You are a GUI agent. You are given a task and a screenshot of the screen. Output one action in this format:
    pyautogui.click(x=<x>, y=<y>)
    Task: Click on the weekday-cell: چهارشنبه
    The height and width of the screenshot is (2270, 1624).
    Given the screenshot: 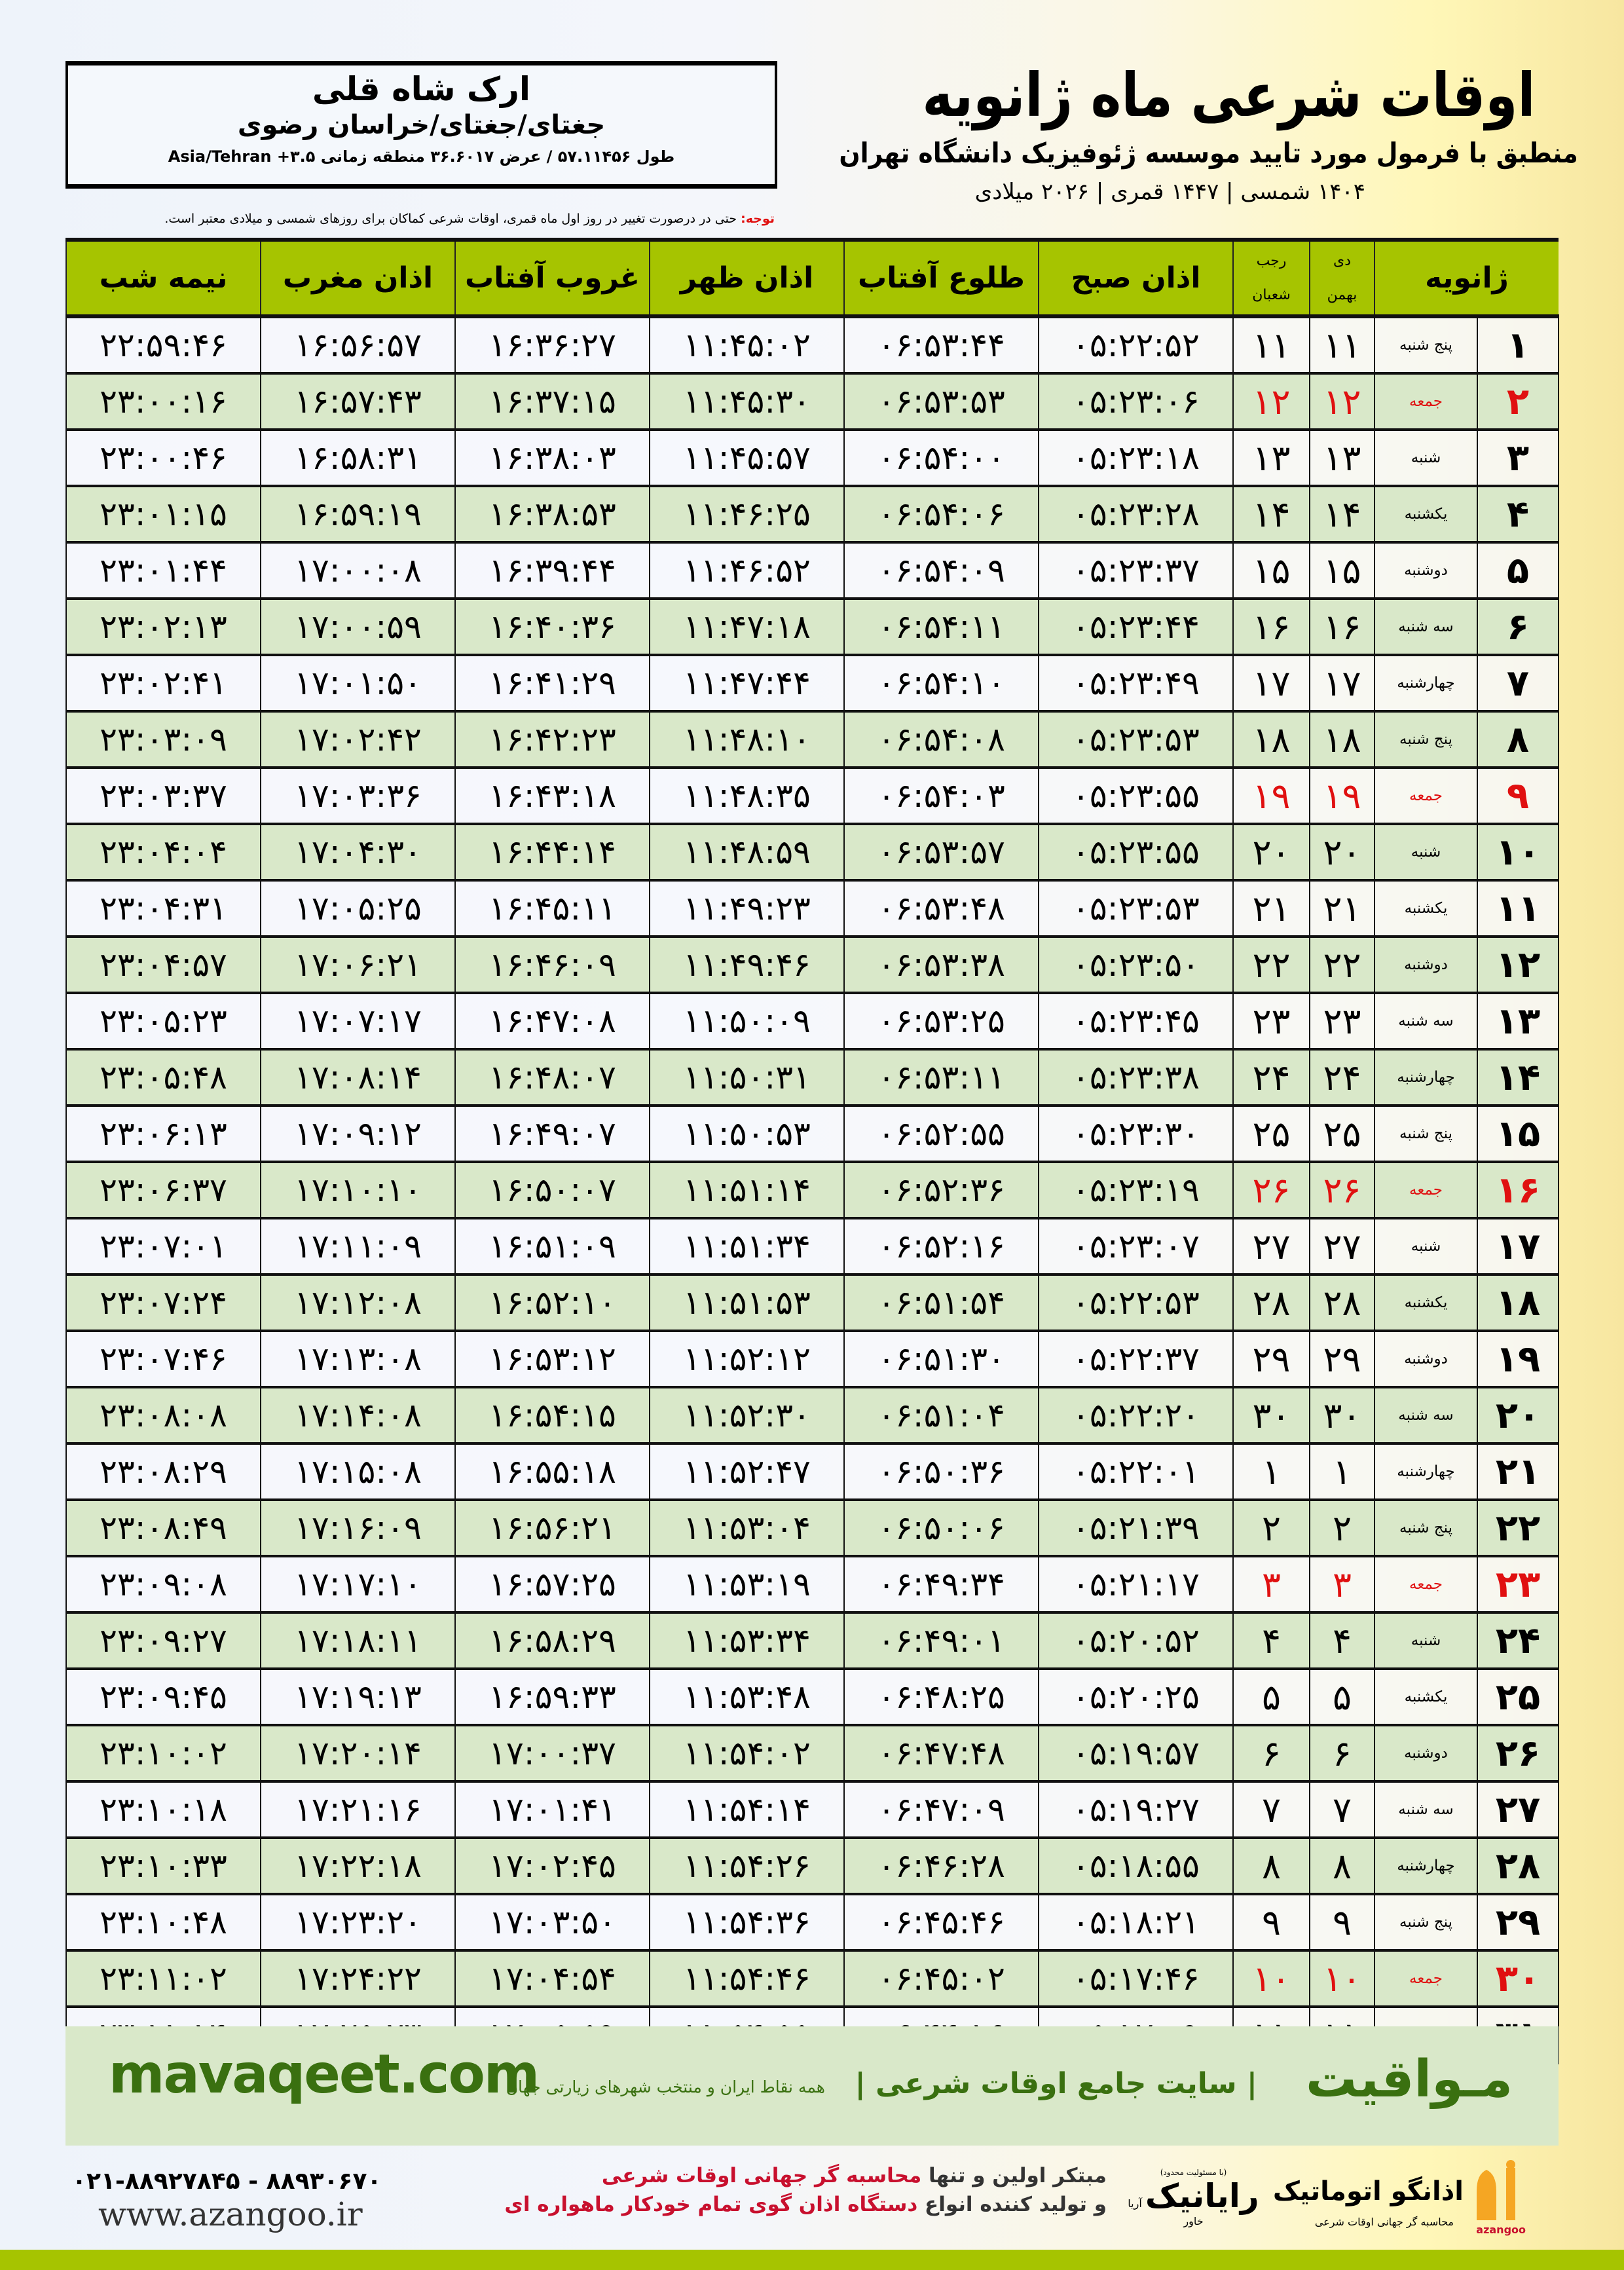 What is the action you would take?
    pyautogui.click(x=1426, y=1472)
    